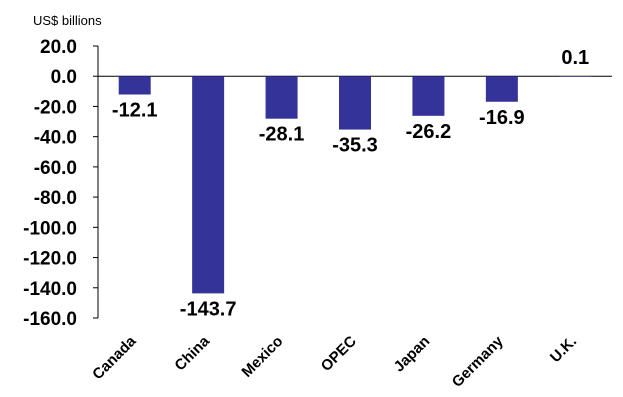 The image size is (623, 397). Describe the element at coordinates (50, 228) in the screenshot. I see `y-tick-label: -100.0` at that location.